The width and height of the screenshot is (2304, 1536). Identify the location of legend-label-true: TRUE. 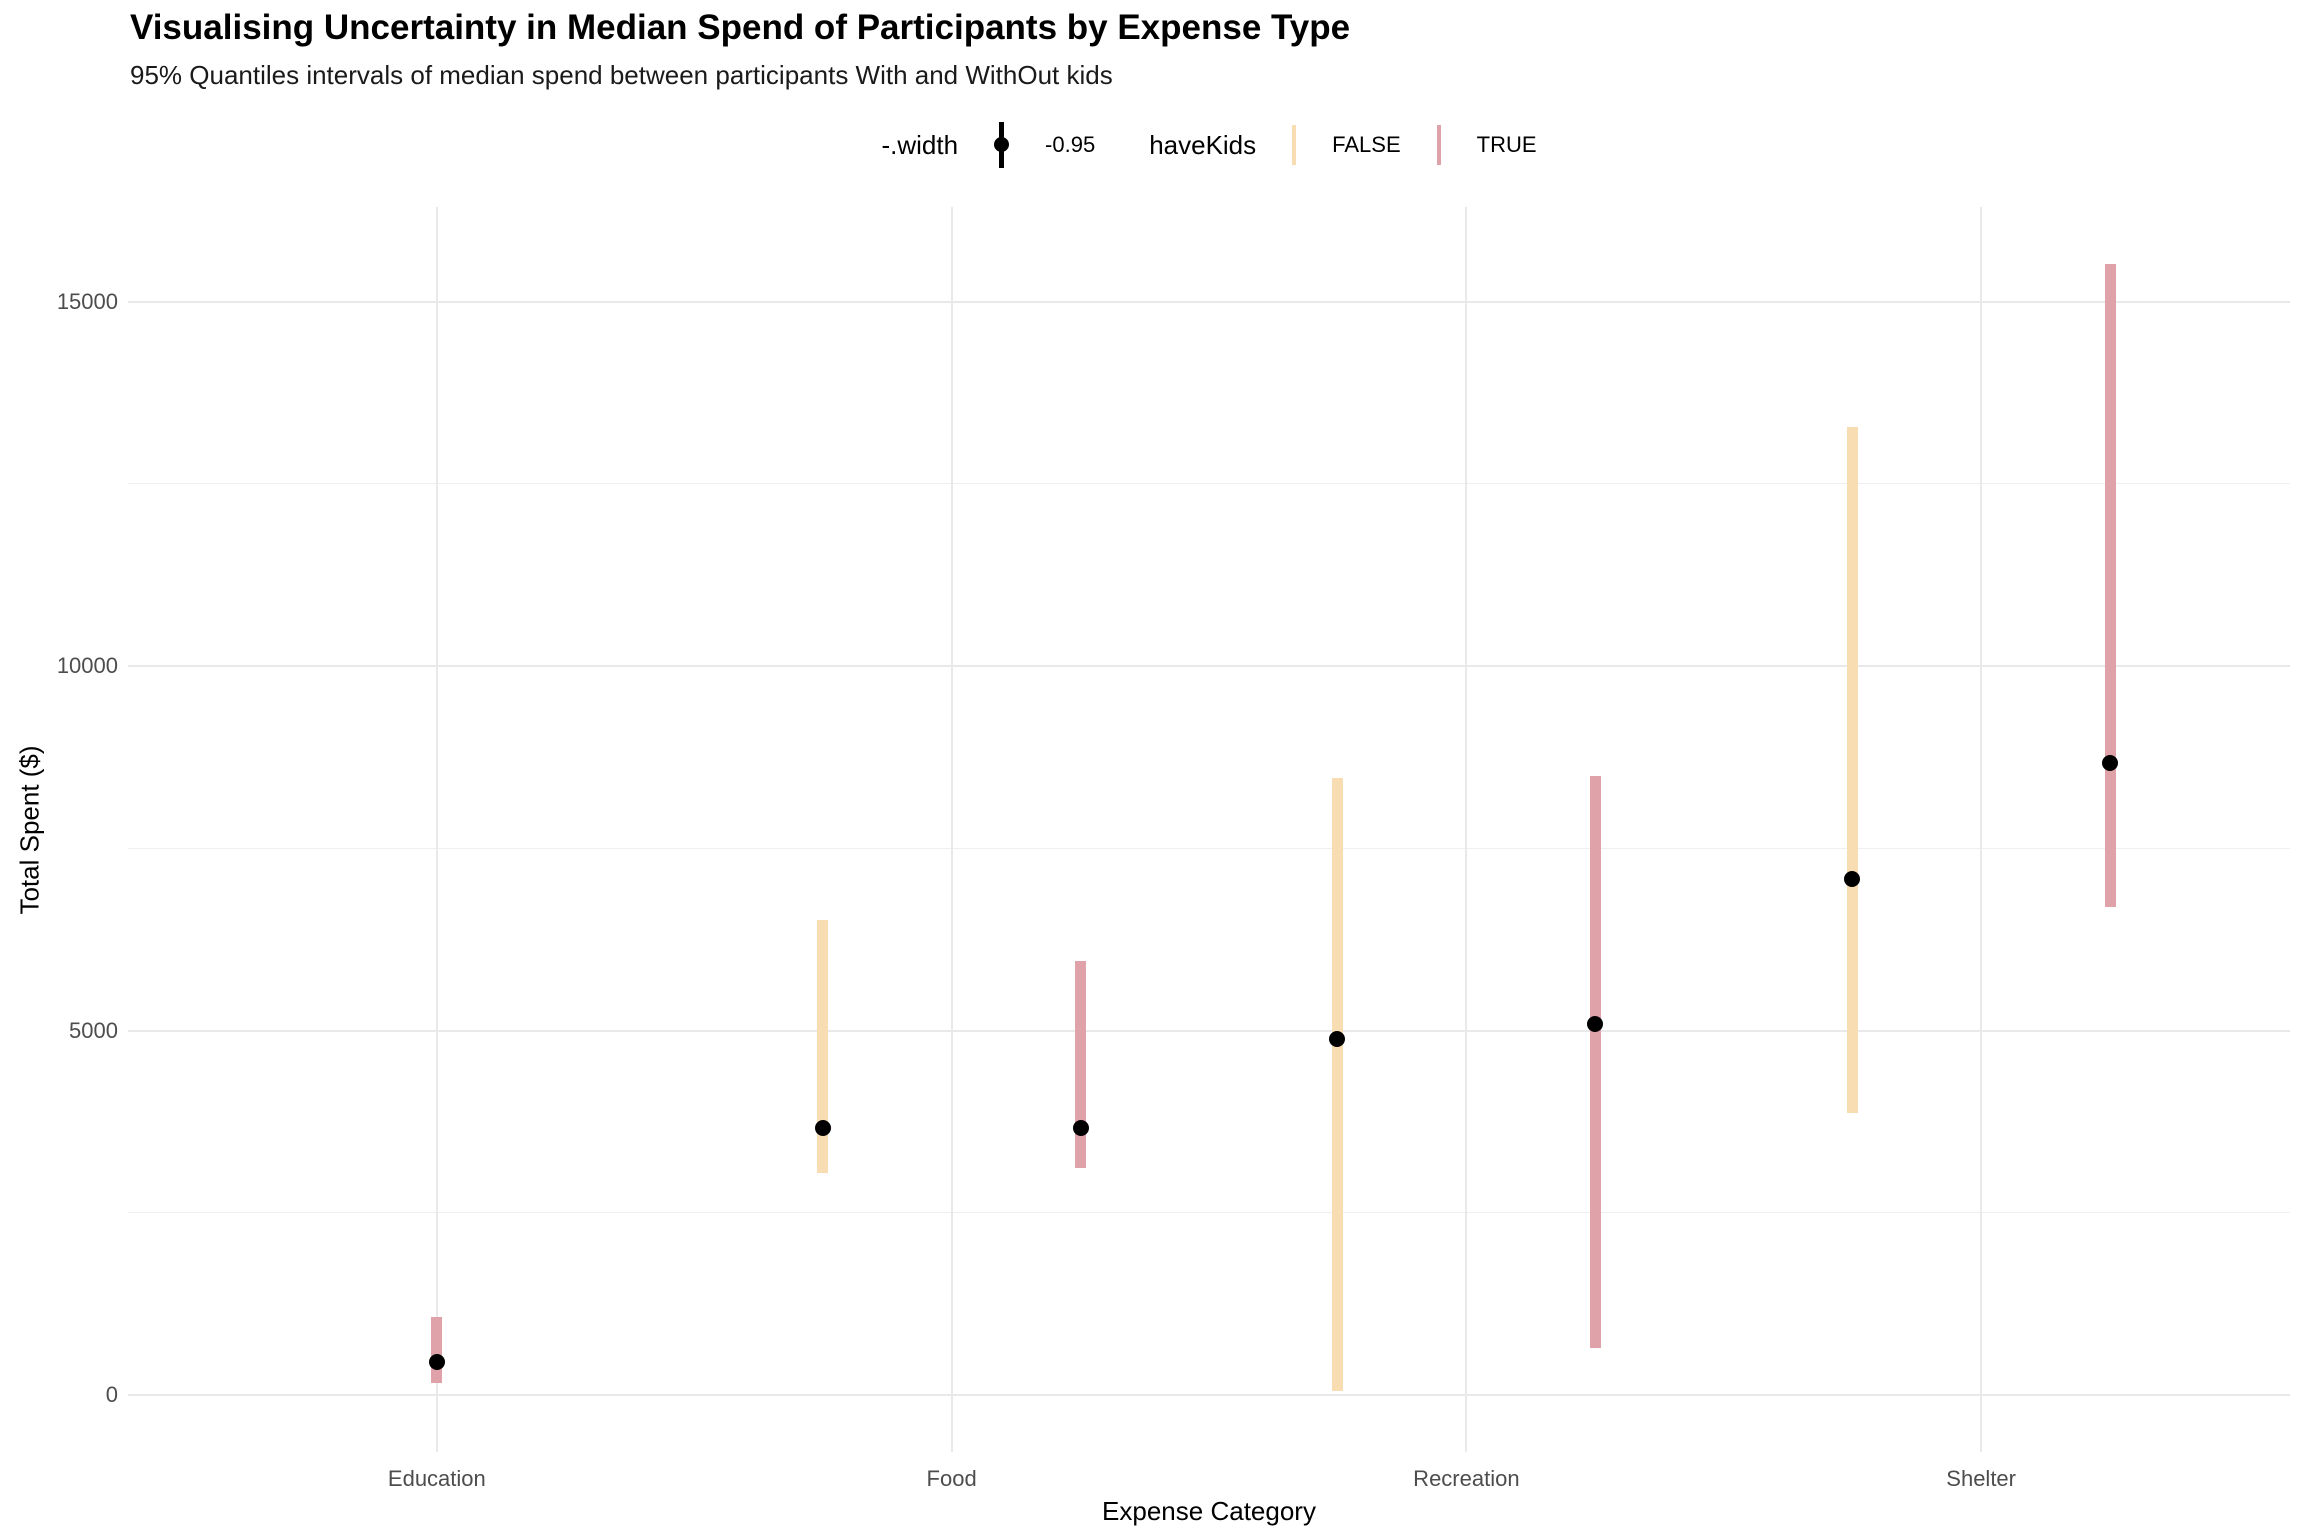
(1506, 144).